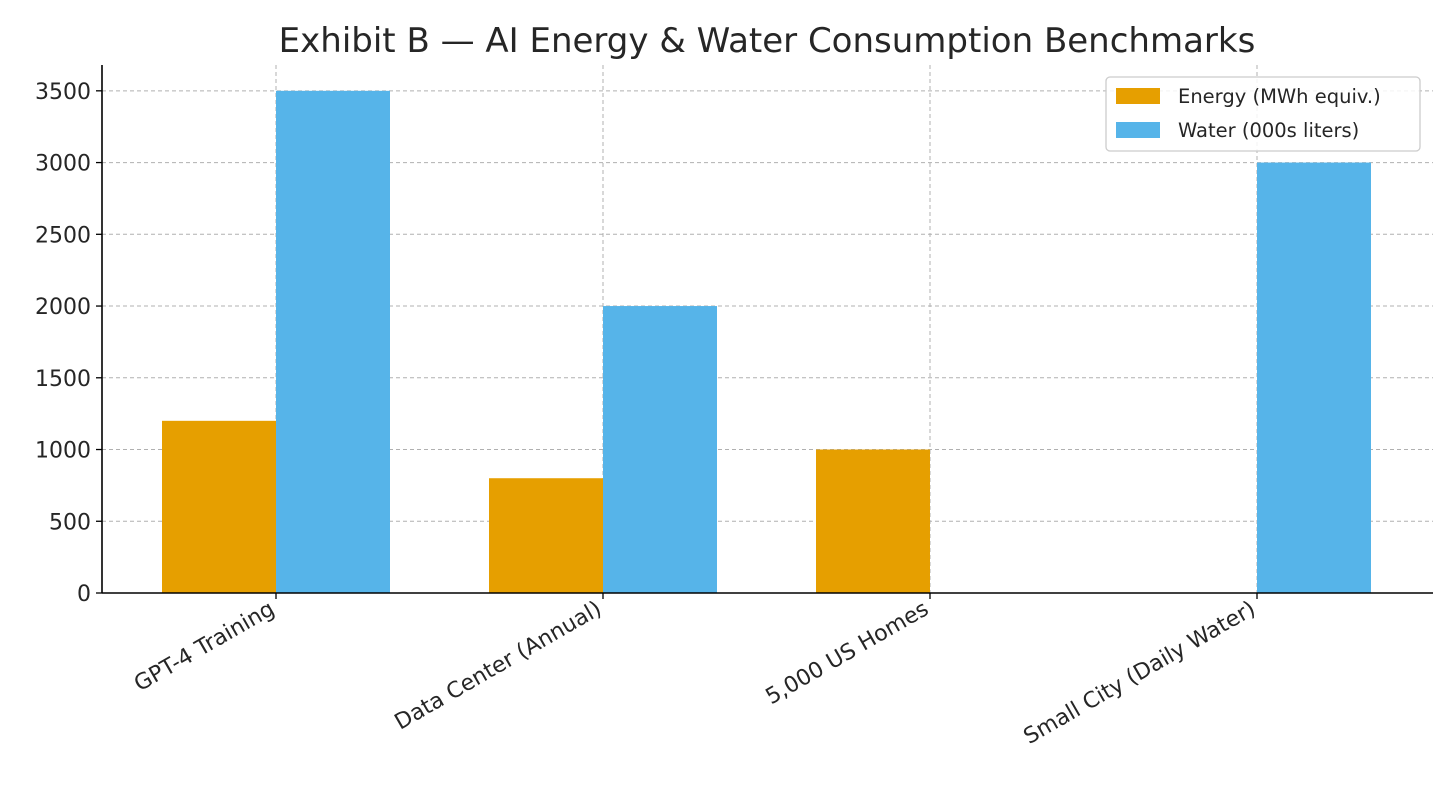 This screenshot has height=809, width=1456. I want to click on x-tick-label: Small City (Daily Water), so click(1140, 673).